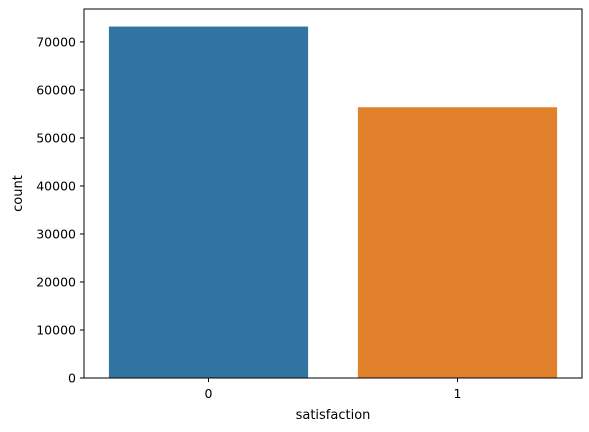 This screenshot has width=589, height=432. What do you see at coordinates (56, 89) in the screenshot?
I see `y-tick-label-60000: 60000` at bounding box center [56, 89].